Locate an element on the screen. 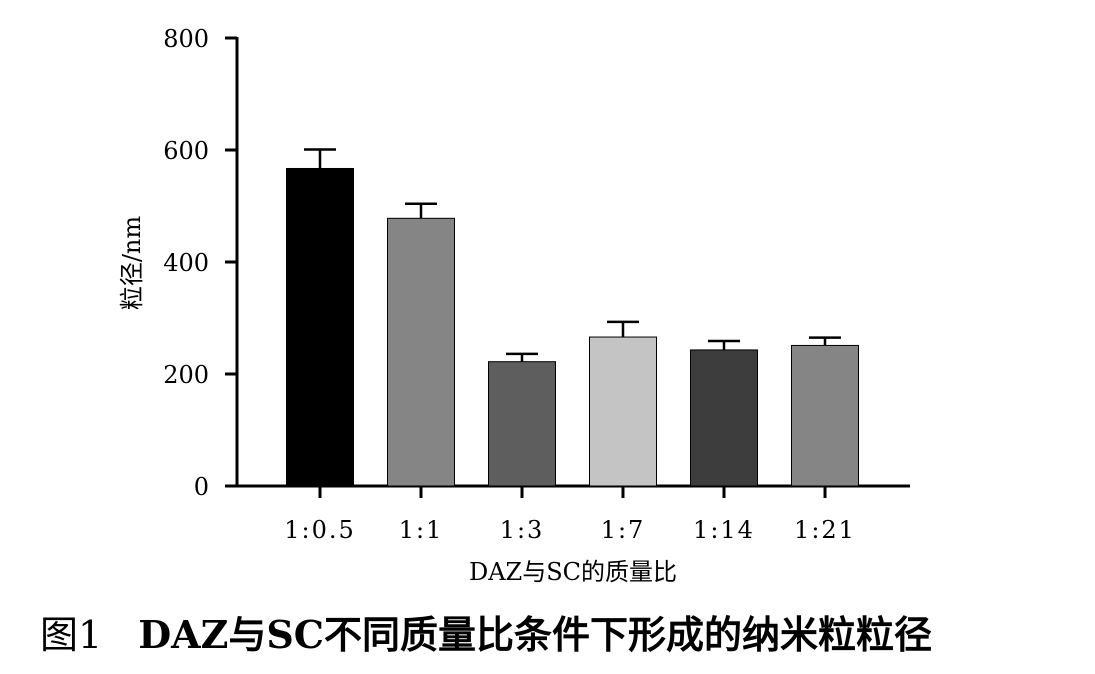 This screenshot has height=674, width=1095. x-tick-label: 1:1 is located at coordinates (421, 530).